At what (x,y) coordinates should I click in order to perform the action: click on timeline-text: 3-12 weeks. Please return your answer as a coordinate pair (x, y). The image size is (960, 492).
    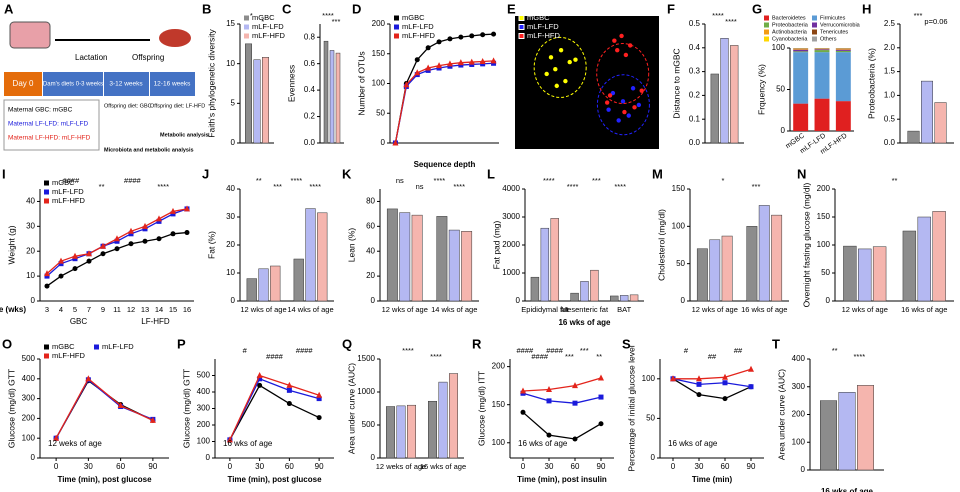
    Looking at the image, I should click on (126, 84).